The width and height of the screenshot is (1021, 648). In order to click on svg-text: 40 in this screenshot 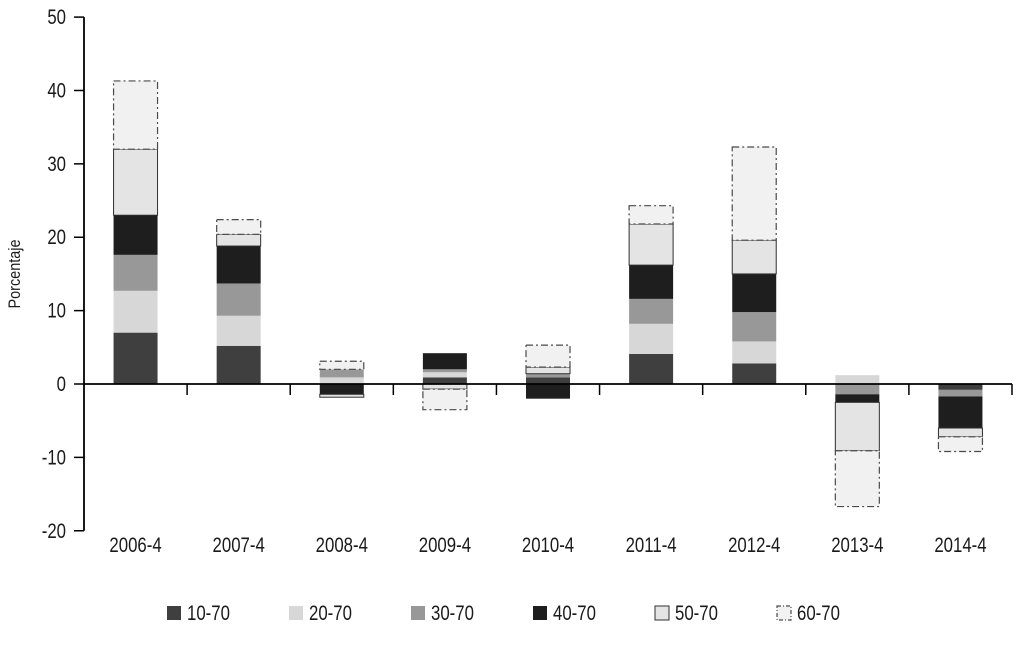, I will do `click(56, 91)`.